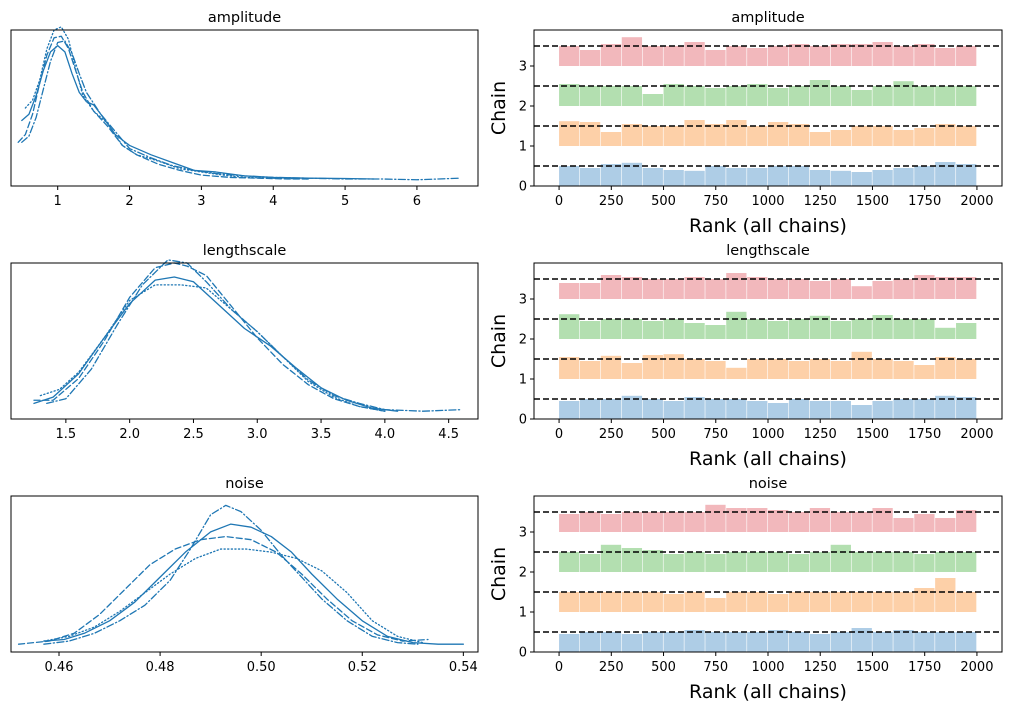  Describe the element at coordinates (523, 420) in the screenshot. I see `y-tick-label: 0` at that location.